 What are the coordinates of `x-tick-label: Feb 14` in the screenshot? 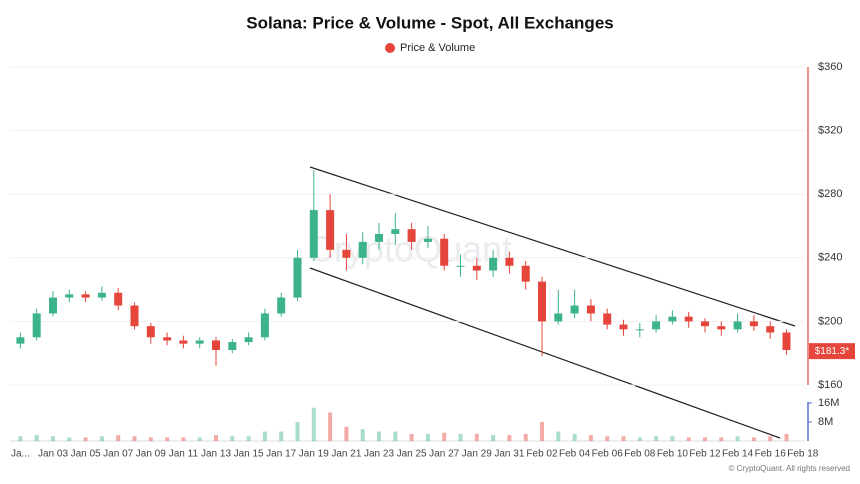 It's located at (738, 454).